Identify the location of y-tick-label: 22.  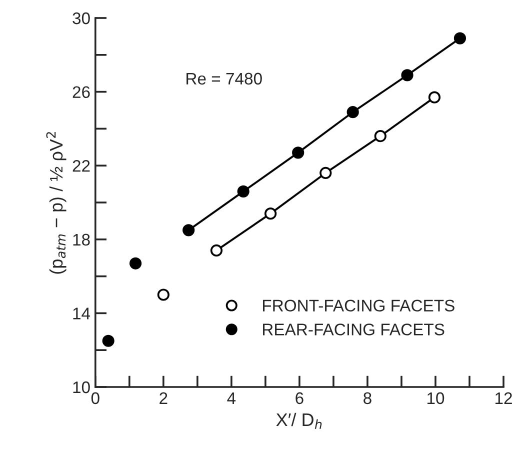
(81, 166).